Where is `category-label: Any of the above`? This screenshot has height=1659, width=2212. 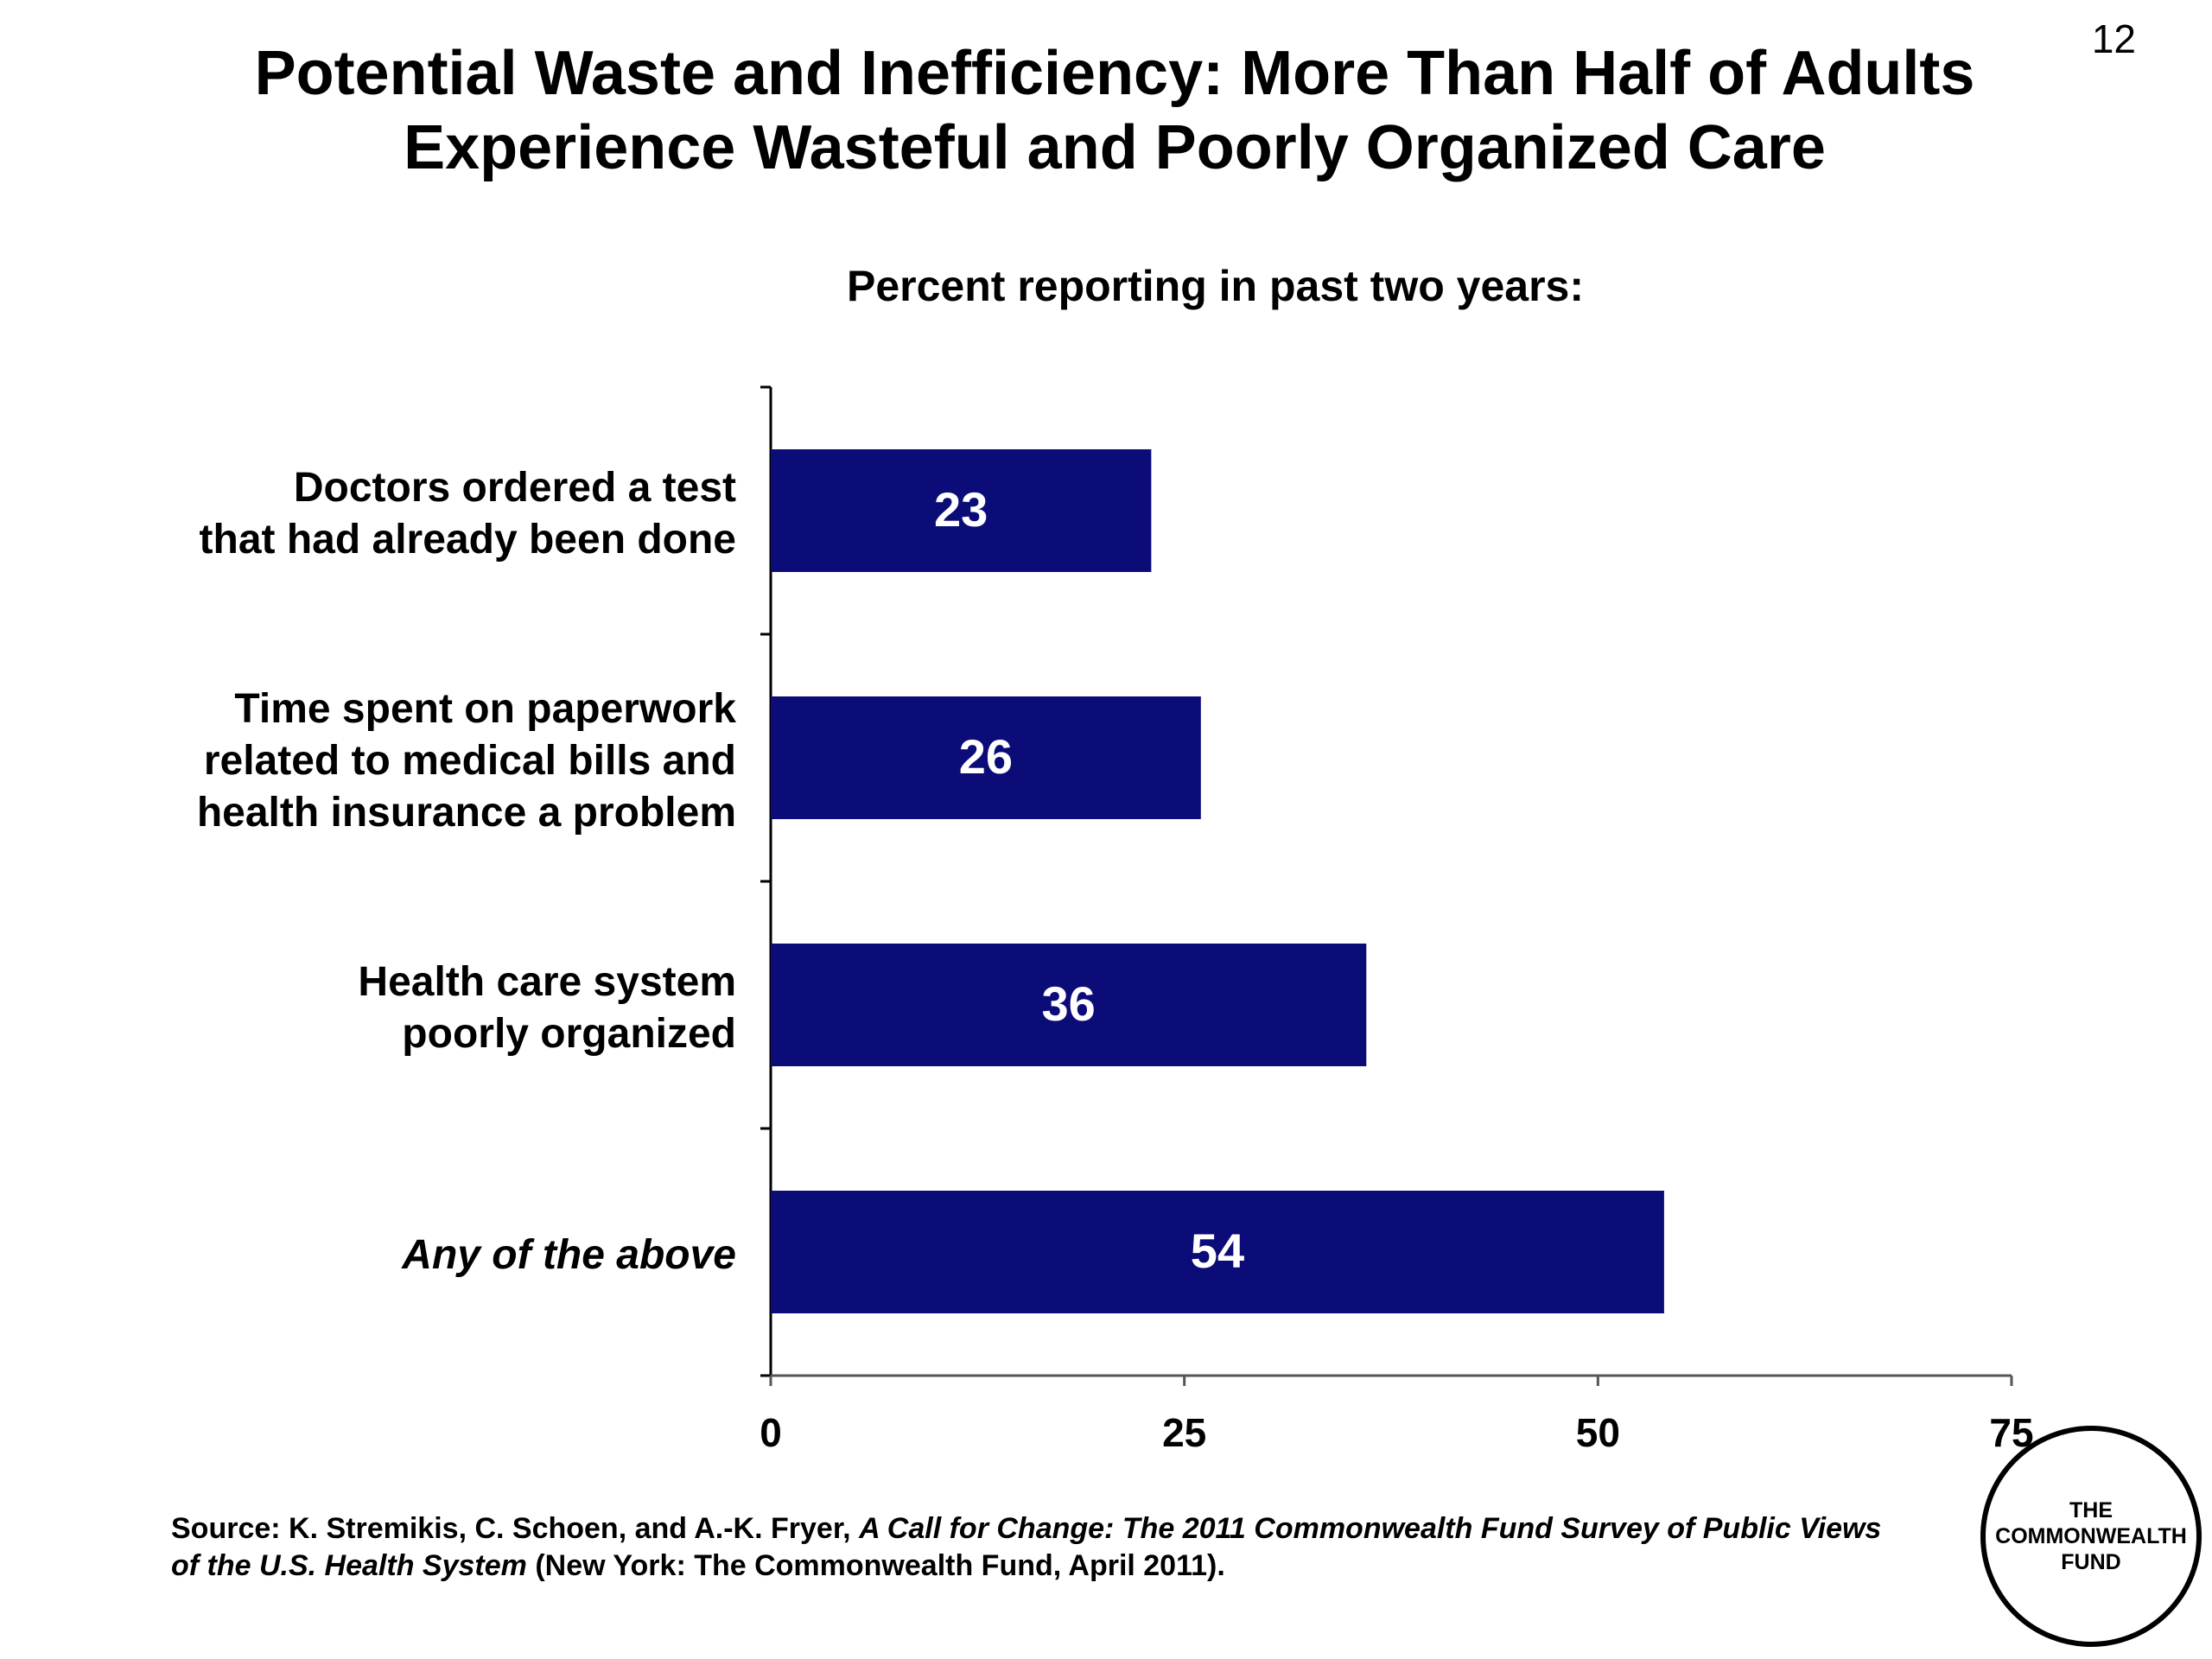
category-label: Any of the above is located at coordinates (407, 1255).